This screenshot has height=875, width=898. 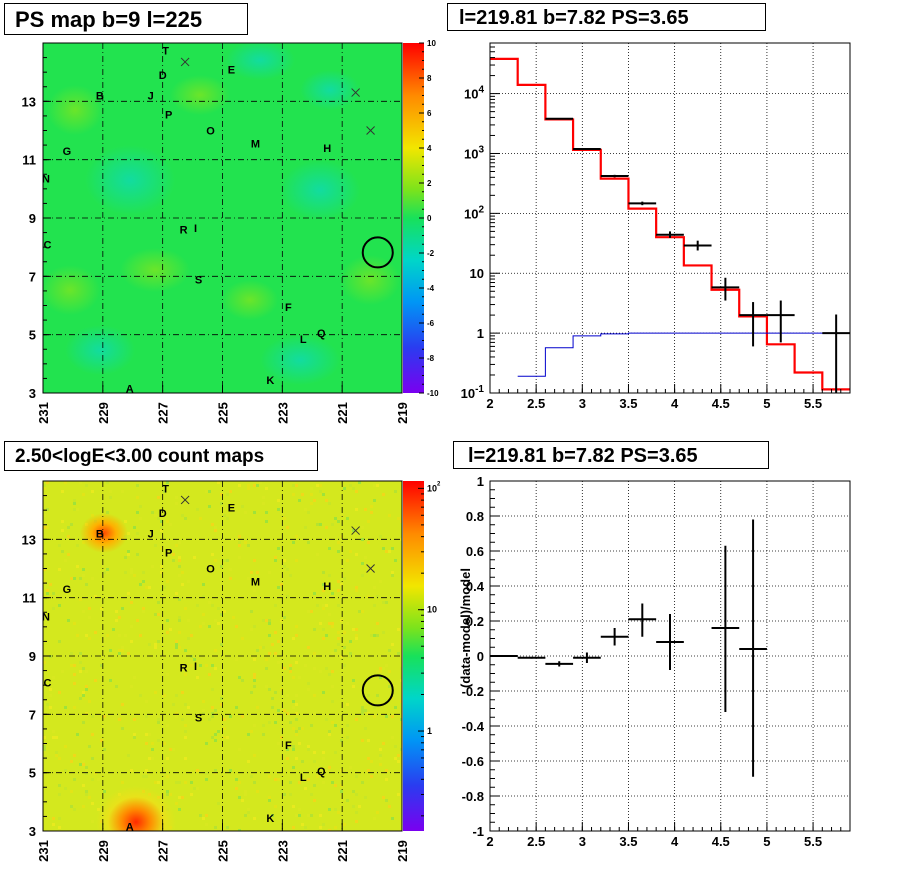 I want to click on y-tick-label: 0, so click(x=480, y=656).